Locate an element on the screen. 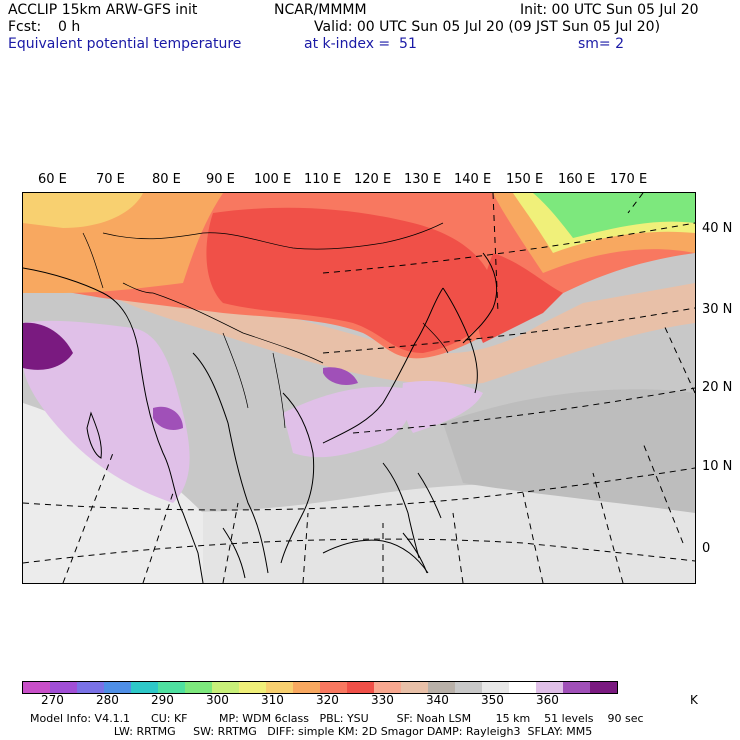  lat-label: 40 N is located at coordinates (717, 228).